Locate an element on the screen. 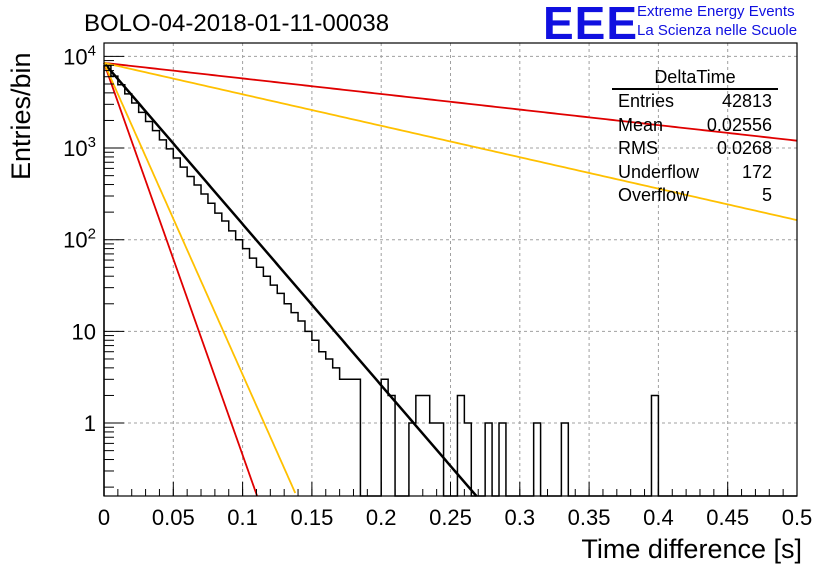 This screenshot has width=836, height=572. x-tick-label: 0 is located at coordinates (104, 517).